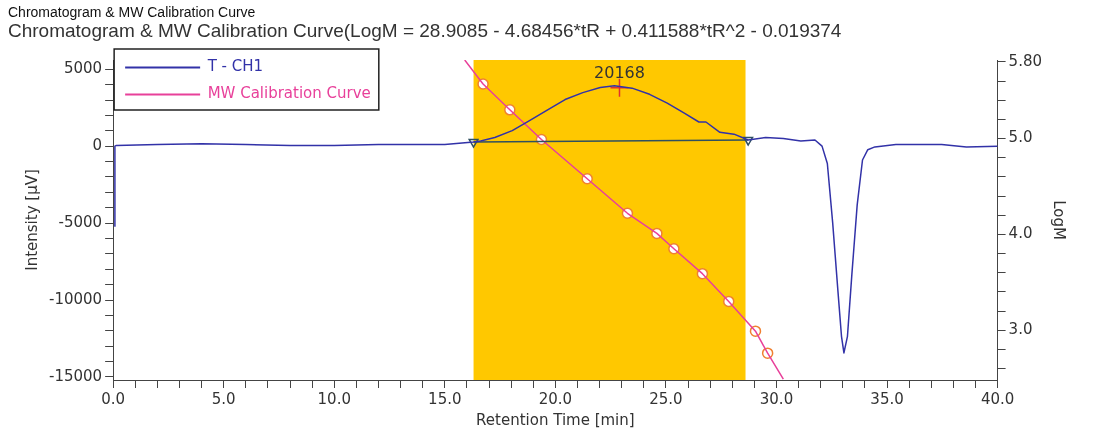 The image size is (1101, 432). I want to click on chart-title: Chromatogram & MW Calibration Curve, so click(132, 12).